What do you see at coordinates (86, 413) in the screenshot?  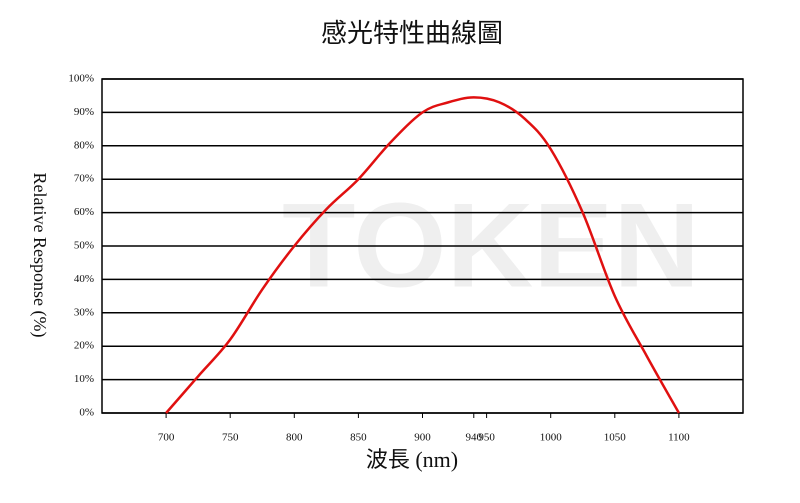 I see `y-tick-label: 0%` at bounding box center [86, 413].